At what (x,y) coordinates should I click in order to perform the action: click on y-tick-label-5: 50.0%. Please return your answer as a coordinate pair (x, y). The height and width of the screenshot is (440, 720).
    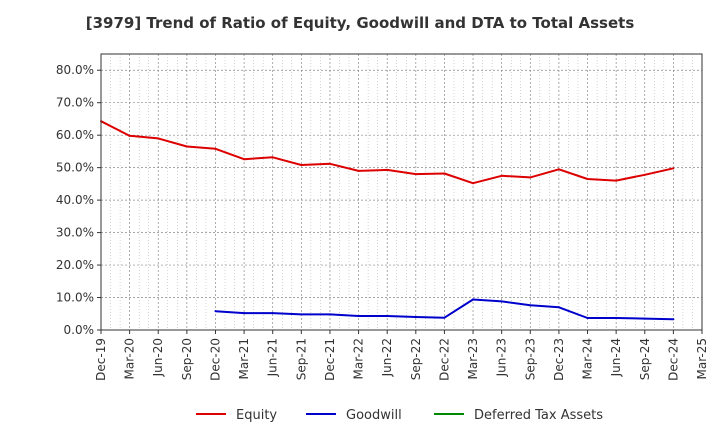
    Looking at the image, I should click on (75, 168).